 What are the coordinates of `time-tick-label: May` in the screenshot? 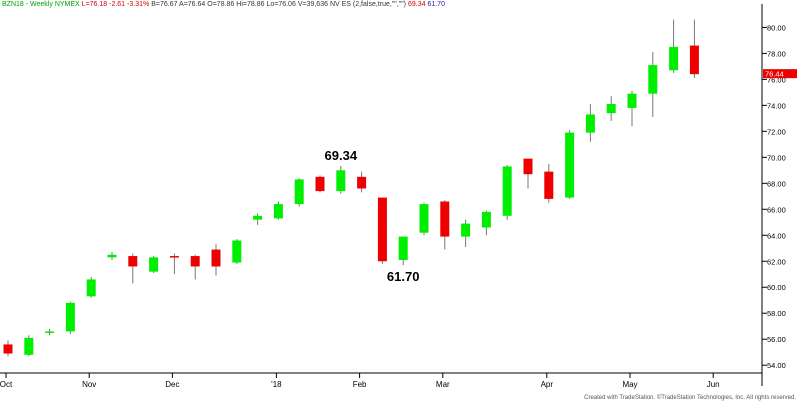 It's located at (629, 384).